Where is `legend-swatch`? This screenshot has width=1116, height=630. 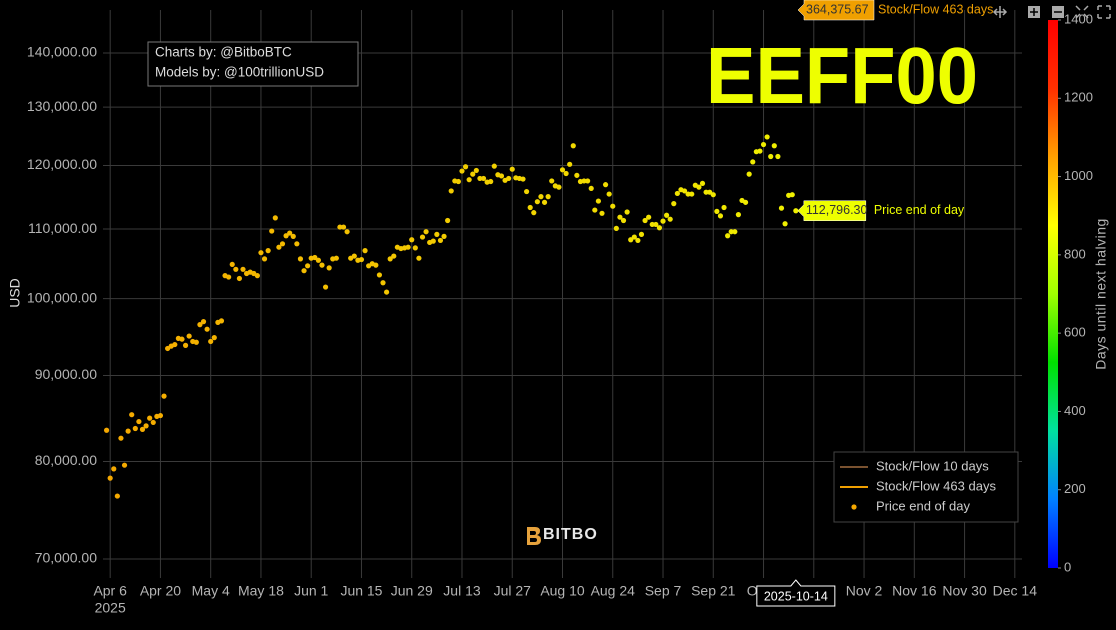 legend-swatch is located at coordinates (854, 507).